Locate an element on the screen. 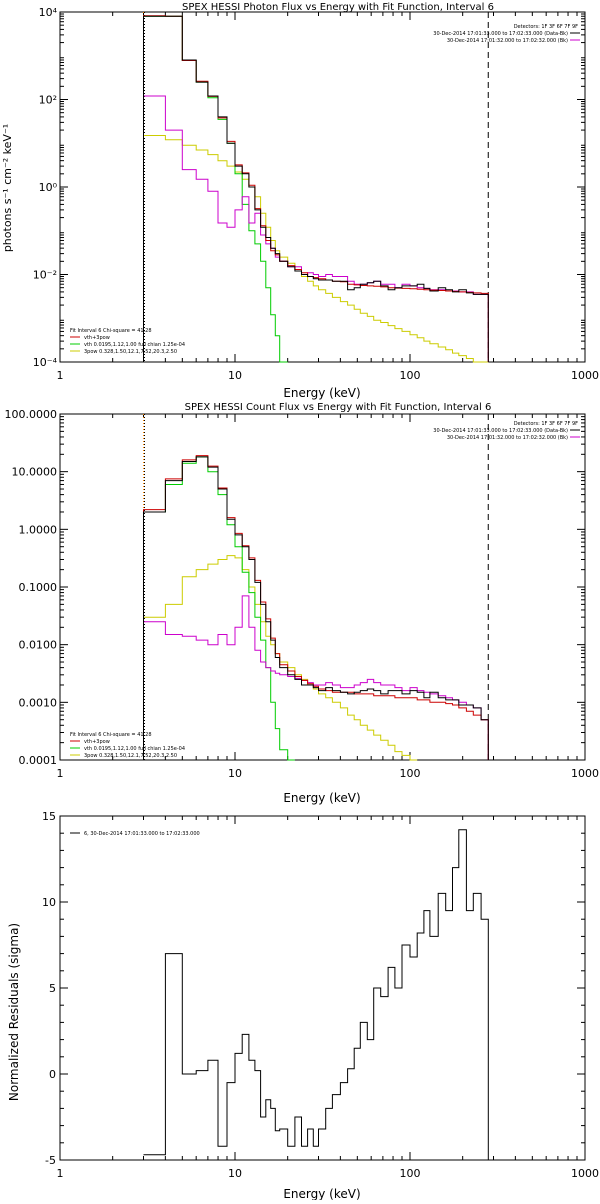 The height and width of the screenshot is (1204, 600). detectors-label: Detectors: 1F 3F 6F 7F 9F is located at coordinates (546, 27).